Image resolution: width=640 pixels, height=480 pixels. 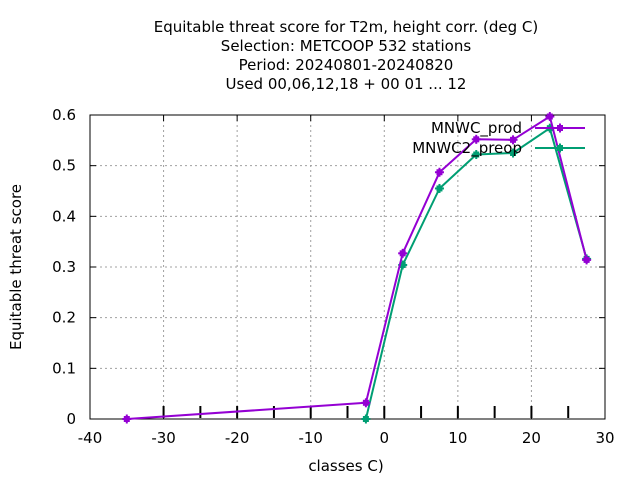 I want to click on x-tick-label: 10, so click(x=457, y=438).